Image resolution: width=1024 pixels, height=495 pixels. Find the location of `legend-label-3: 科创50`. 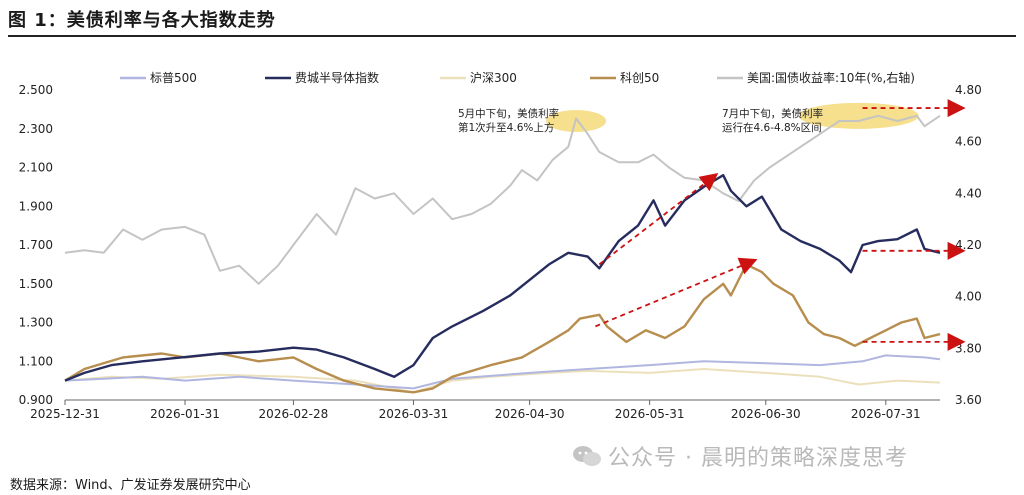

legend-label-3: 科创50 is located at coordinates (639, 78).